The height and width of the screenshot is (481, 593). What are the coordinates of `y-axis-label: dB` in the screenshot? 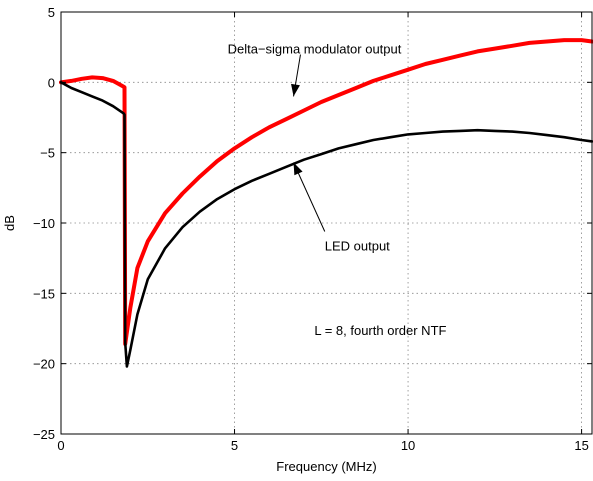 It's located at (9, 223).